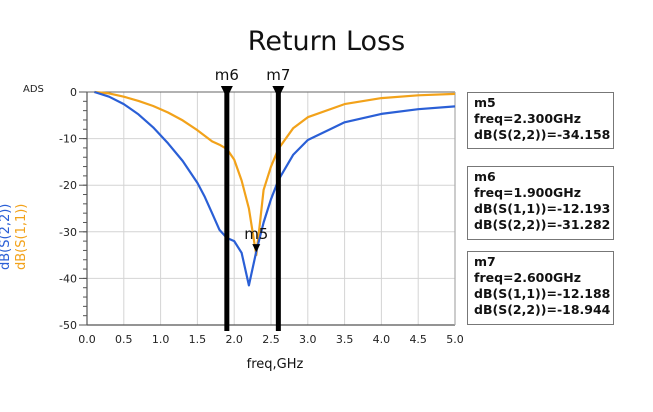 The width and height of the screenshot is (653, 412). Describe the element at coordinates (485, 102) in the screenshot. I see `marker-label: m5` at that location.